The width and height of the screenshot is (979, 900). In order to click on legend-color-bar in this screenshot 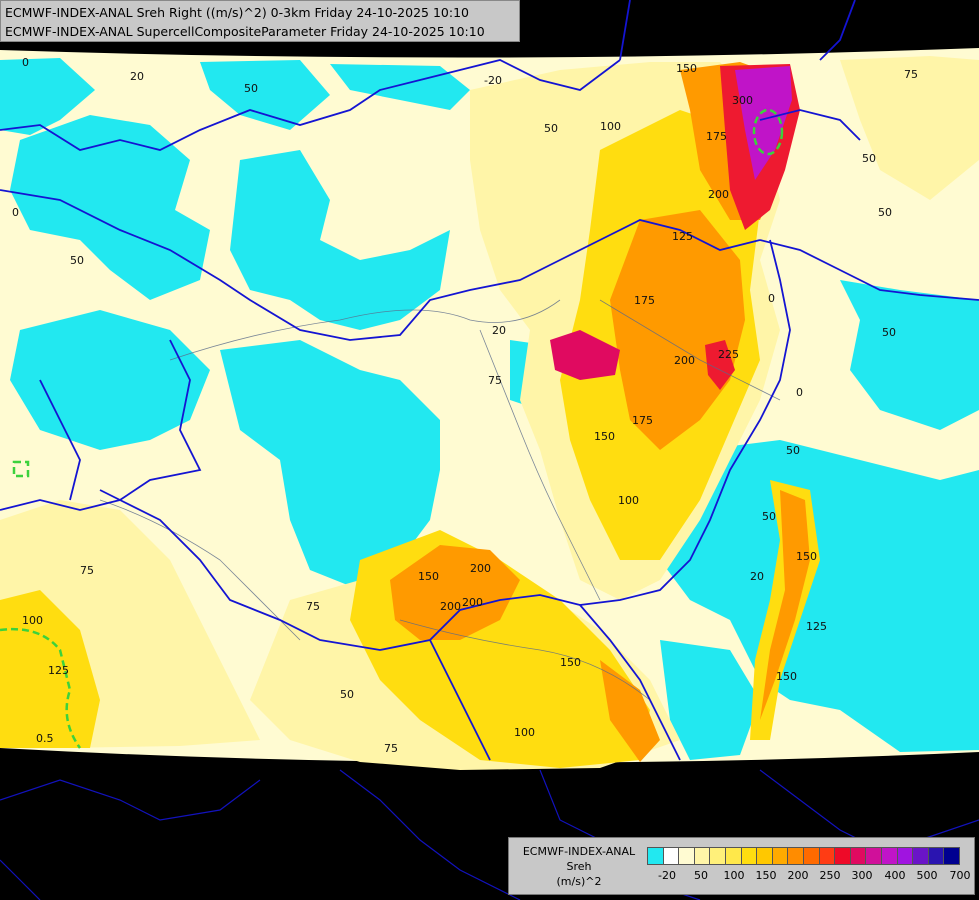, I will do `click(803, 856)`.